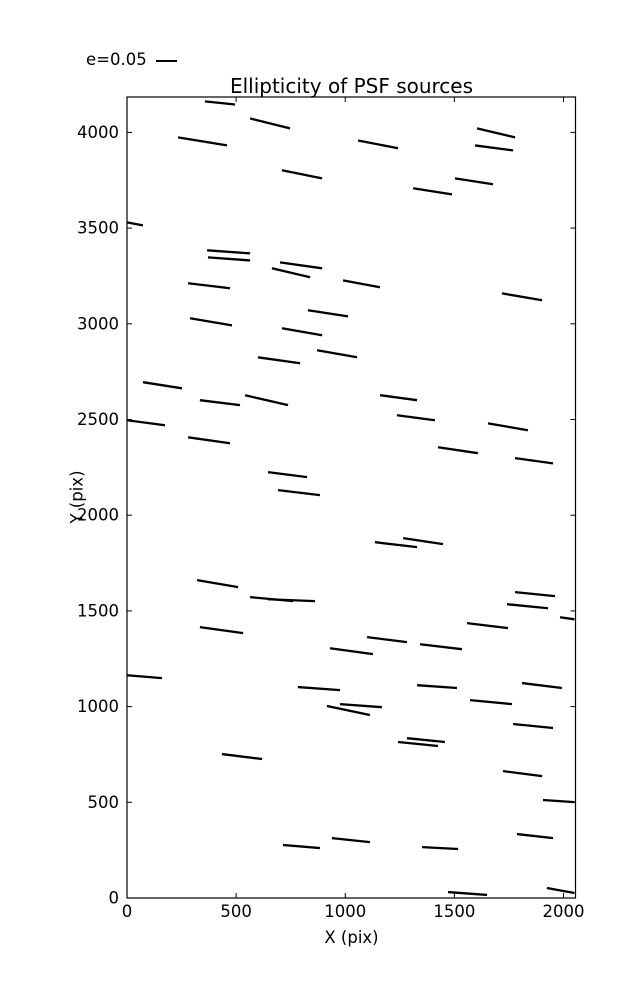  What do you see at coordinates (98, 419) in the screenshot?
I see `y-tick-label: 2500` at bounding box center [98, 419].